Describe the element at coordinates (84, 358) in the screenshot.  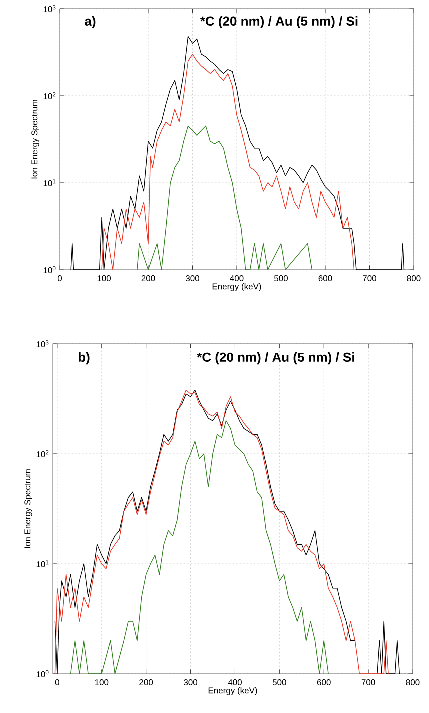
I see `annotation: b)` at that location.